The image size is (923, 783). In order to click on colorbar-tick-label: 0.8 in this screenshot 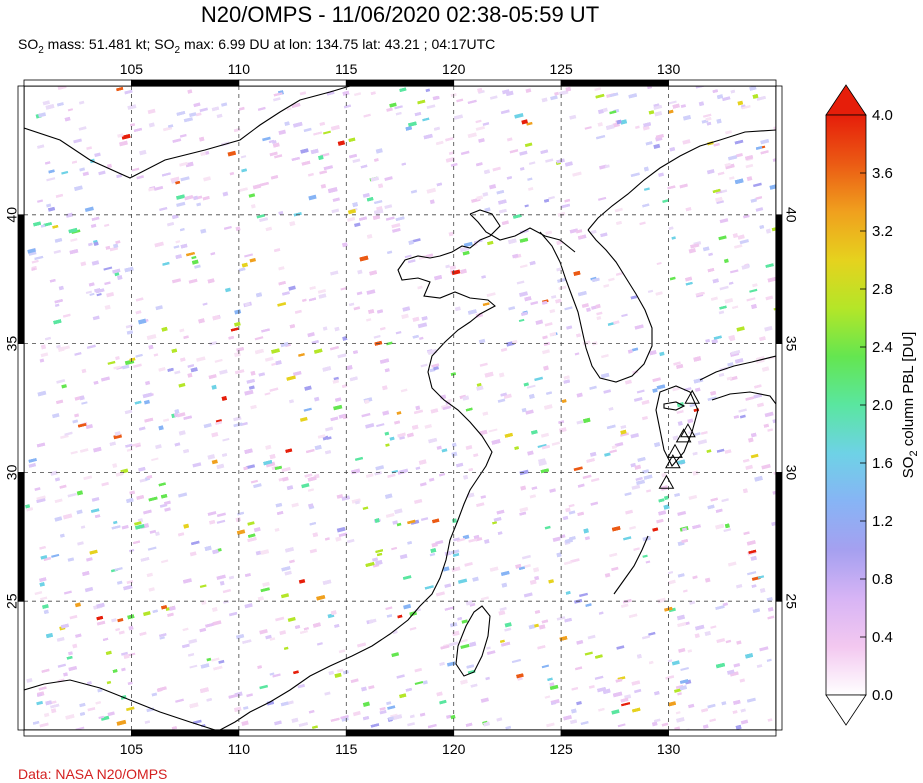, I will do `click(882, 579)`.